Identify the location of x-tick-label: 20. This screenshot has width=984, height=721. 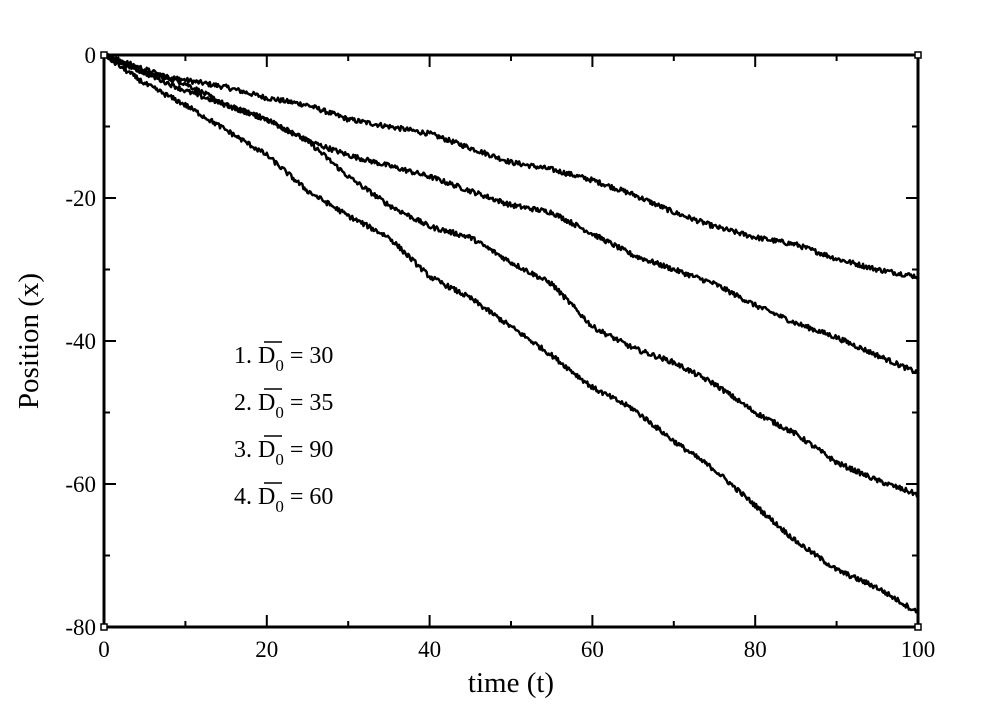
(266, 649).